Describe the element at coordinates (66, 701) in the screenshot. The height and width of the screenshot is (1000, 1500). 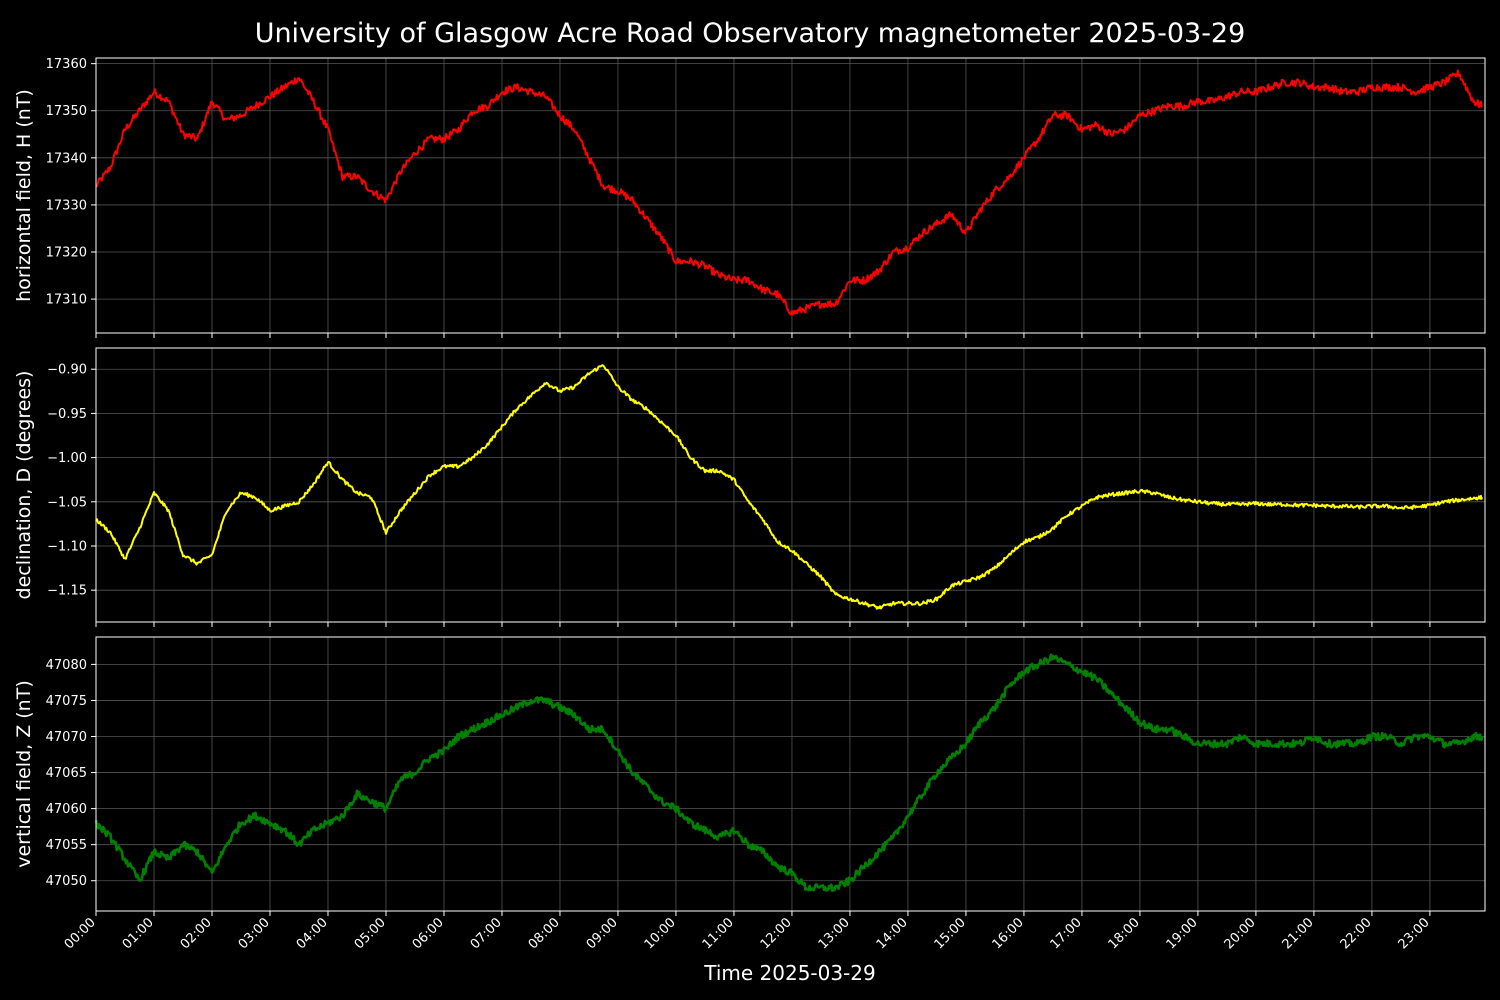
I see `y-tick-label: 47075` at that location.